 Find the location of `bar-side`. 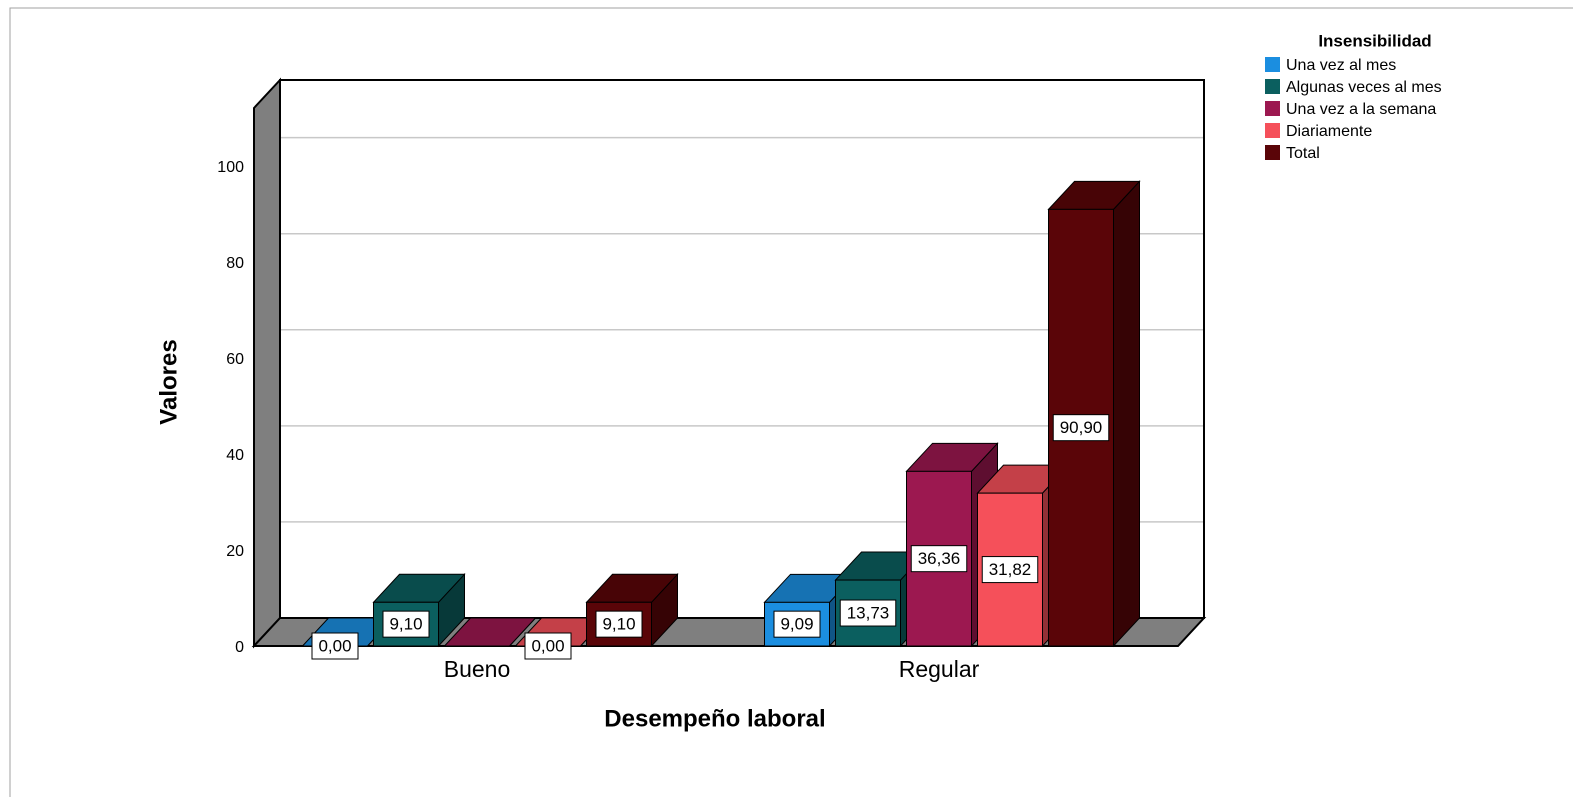

bar-side is located at coordinates (1126, 414).